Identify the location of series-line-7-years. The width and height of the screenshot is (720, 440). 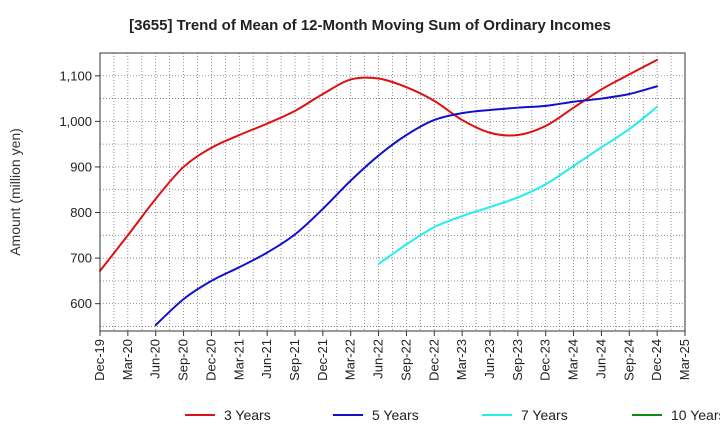
(518, 185).